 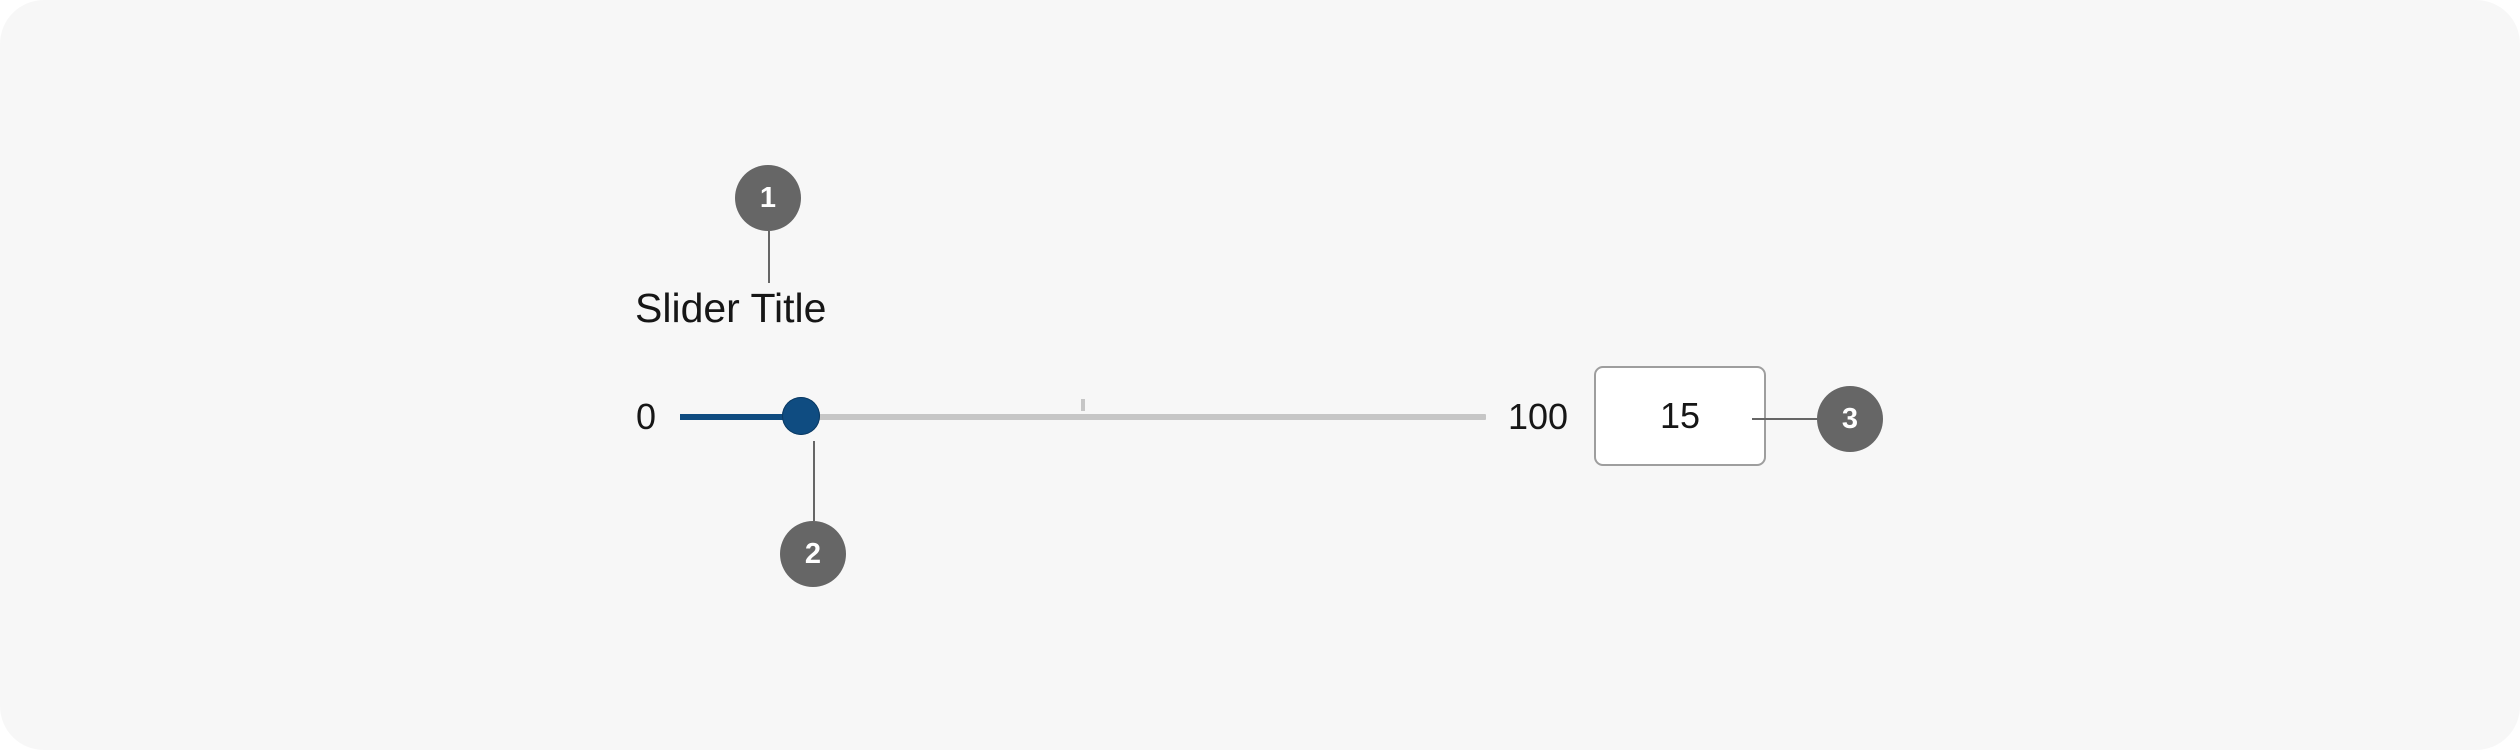 I want to click on slider-value-input, so click(x=1680, y=416).